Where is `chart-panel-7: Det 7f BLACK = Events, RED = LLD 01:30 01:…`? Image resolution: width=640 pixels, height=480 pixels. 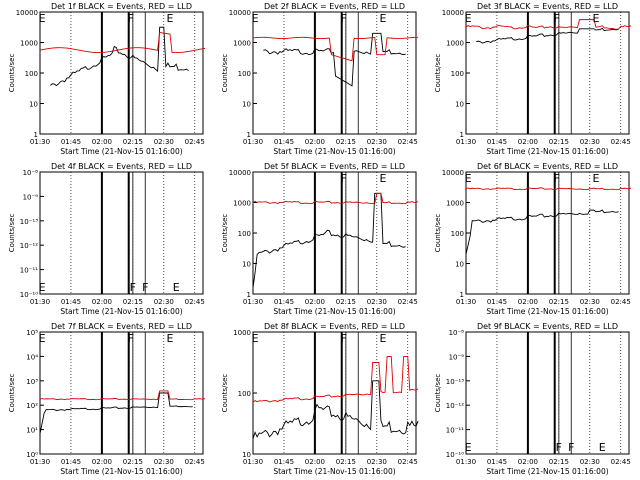
chart-panel-7: Det 7f BLACK = Events, RED = LLD 01:30 01:… is located at coordinates (107, 399).